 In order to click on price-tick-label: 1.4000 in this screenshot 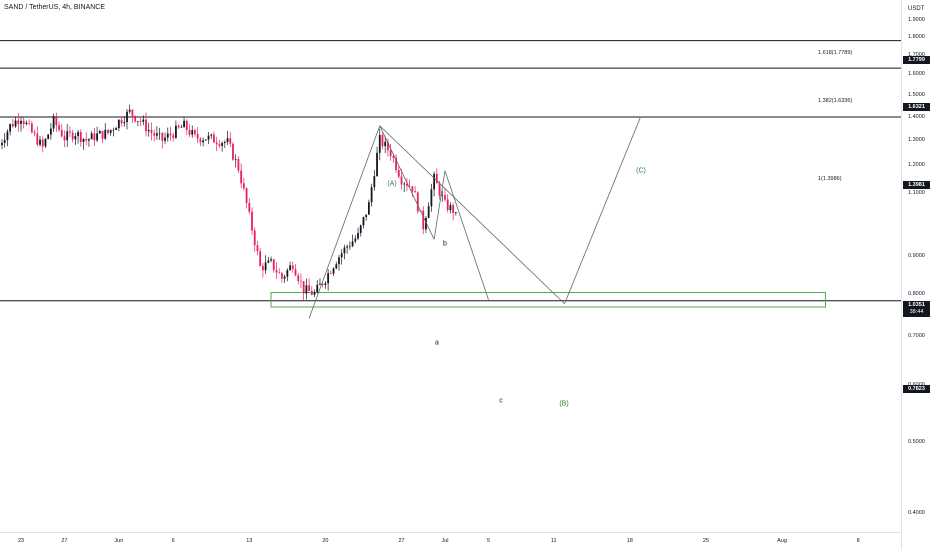, I will do `click(916, 116)`.